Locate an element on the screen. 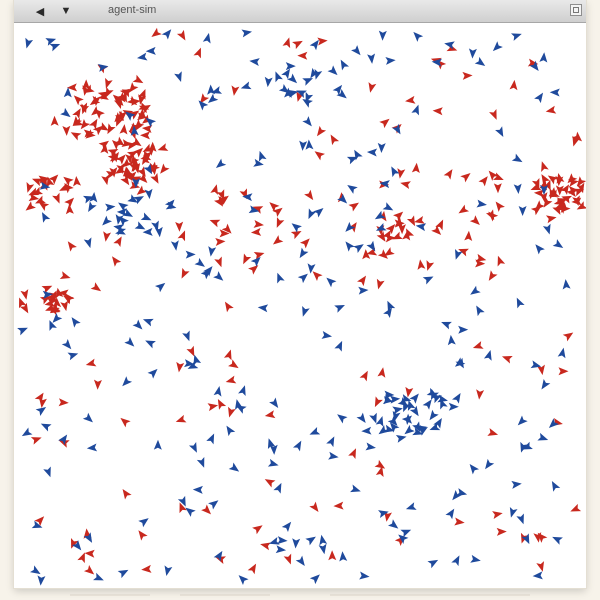 This screenshot has width=600, height=600. back-arrow-icon: ◀ is located at coordinates (40, 11).